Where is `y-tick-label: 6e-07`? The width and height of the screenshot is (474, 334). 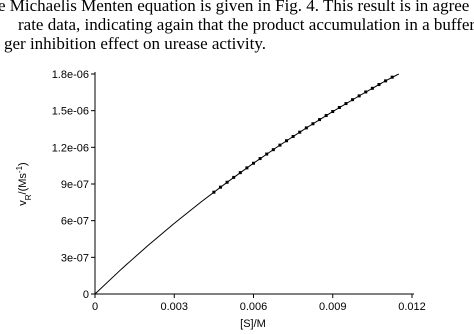
y-tick-label: 6e-07 is located at coordinates (75, 222).